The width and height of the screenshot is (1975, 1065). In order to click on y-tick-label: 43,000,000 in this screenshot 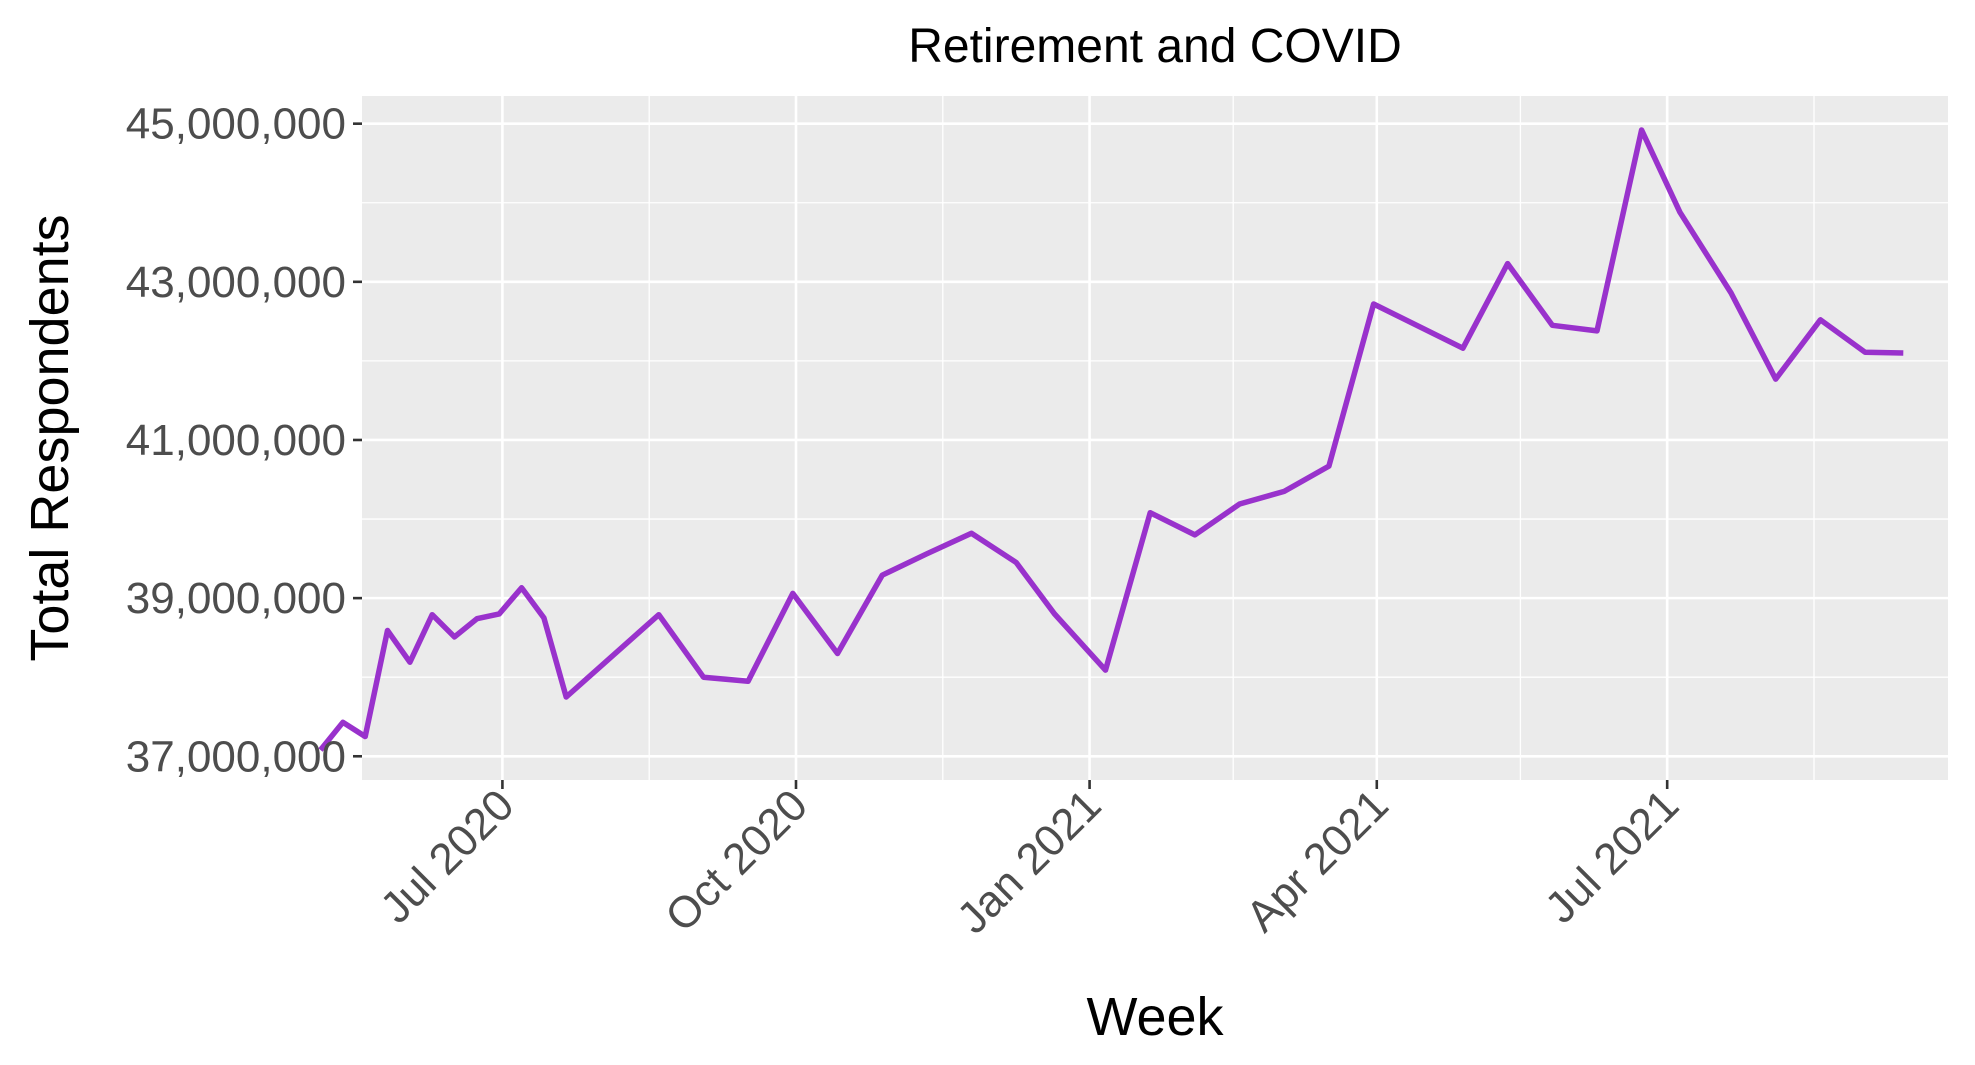, I will do `click(236, 282)`.